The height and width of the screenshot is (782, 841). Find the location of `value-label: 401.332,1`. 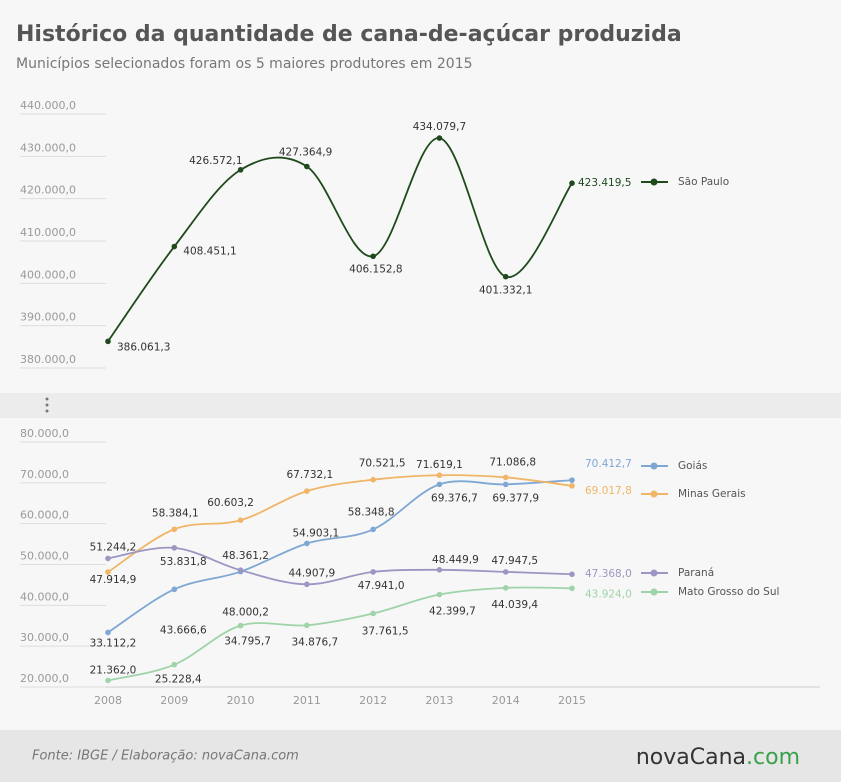

value-label: 401.332,1 is located at coordinates (505, 291).